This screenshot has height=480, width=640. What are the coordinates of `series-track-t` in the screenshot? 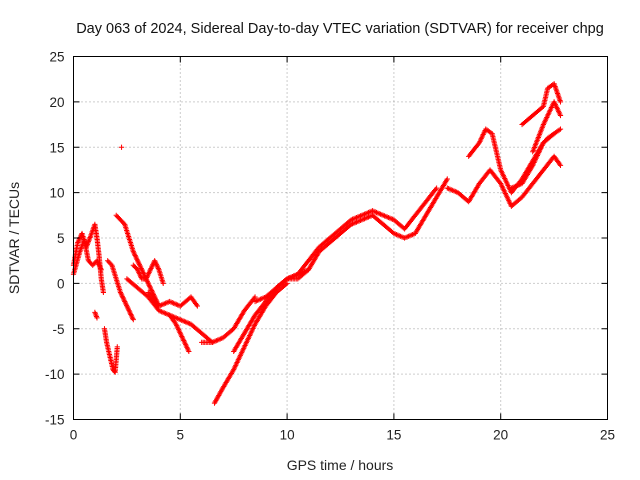 It's located at (547, 127).